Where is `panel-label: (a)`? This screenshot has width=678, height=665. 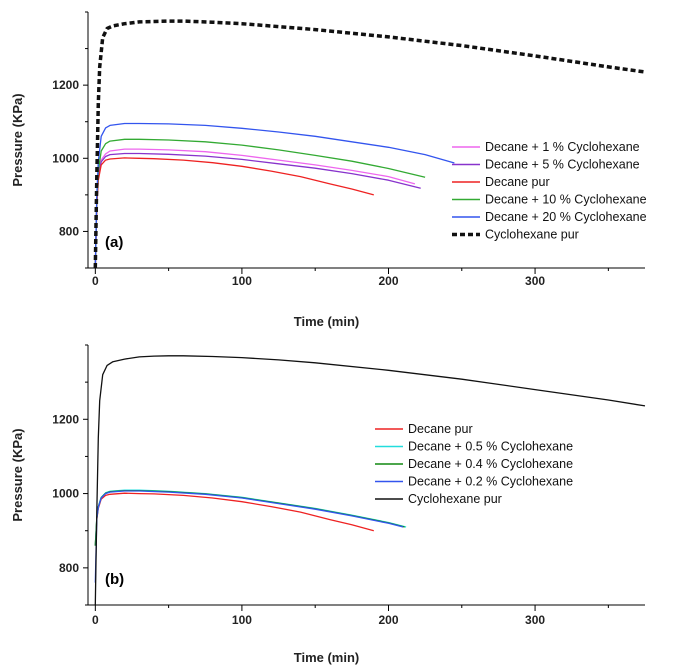 panel-label: (a) is located at coordinates (114, 242).